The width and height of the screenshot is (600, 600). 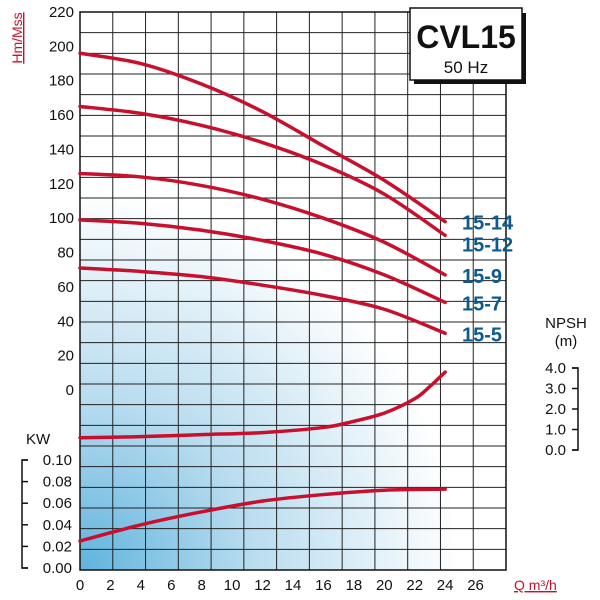 What do you see at coordinates (482, 304) in the screenshot?
I see `model-label-15-7: 15-7` at bounding box center [482, 304].